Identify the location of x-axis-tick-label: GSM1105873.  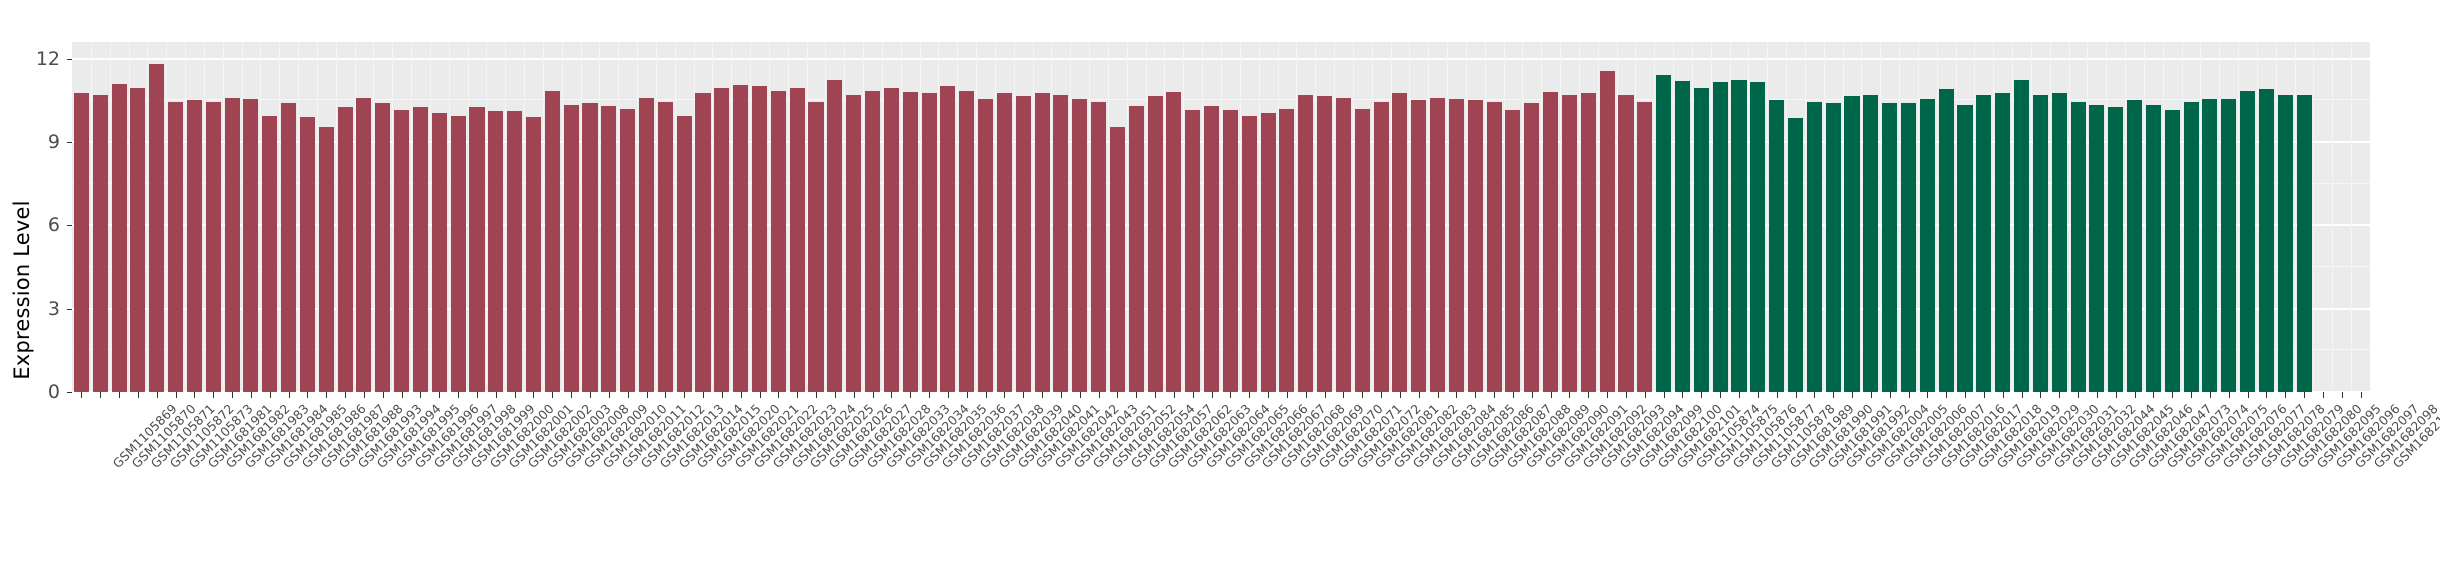
(220, 436).